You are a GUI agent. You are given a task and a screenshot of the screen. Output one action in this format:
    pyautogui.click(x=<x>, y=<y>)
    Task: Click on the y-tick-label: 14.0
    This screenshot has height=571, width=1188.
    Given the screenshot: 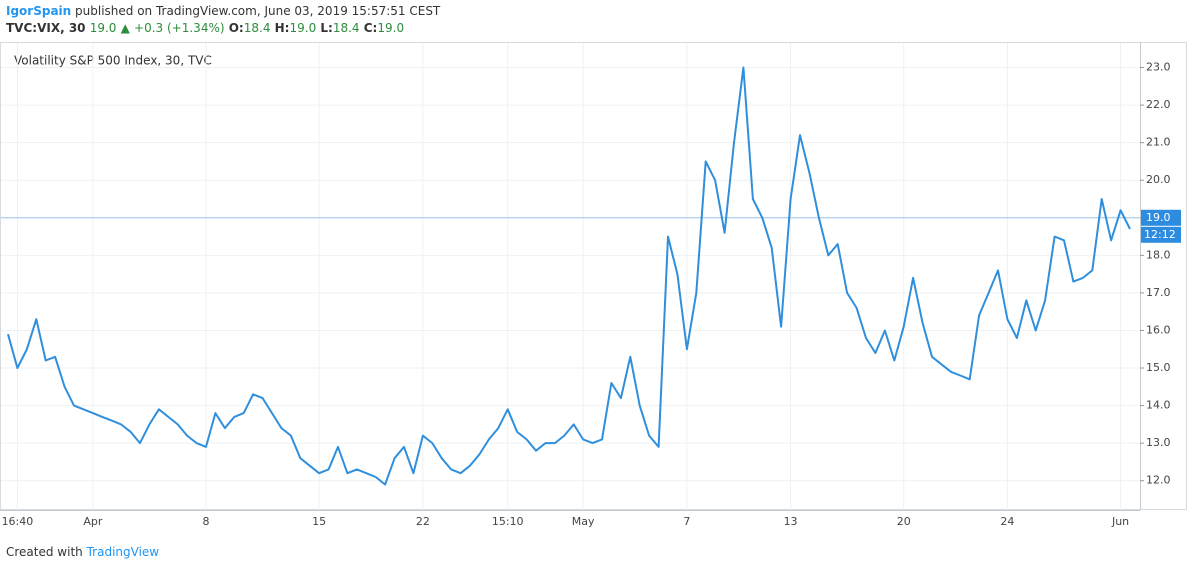 What is the action you would take?
    pyautogui.click(x=1158, y=405)
    